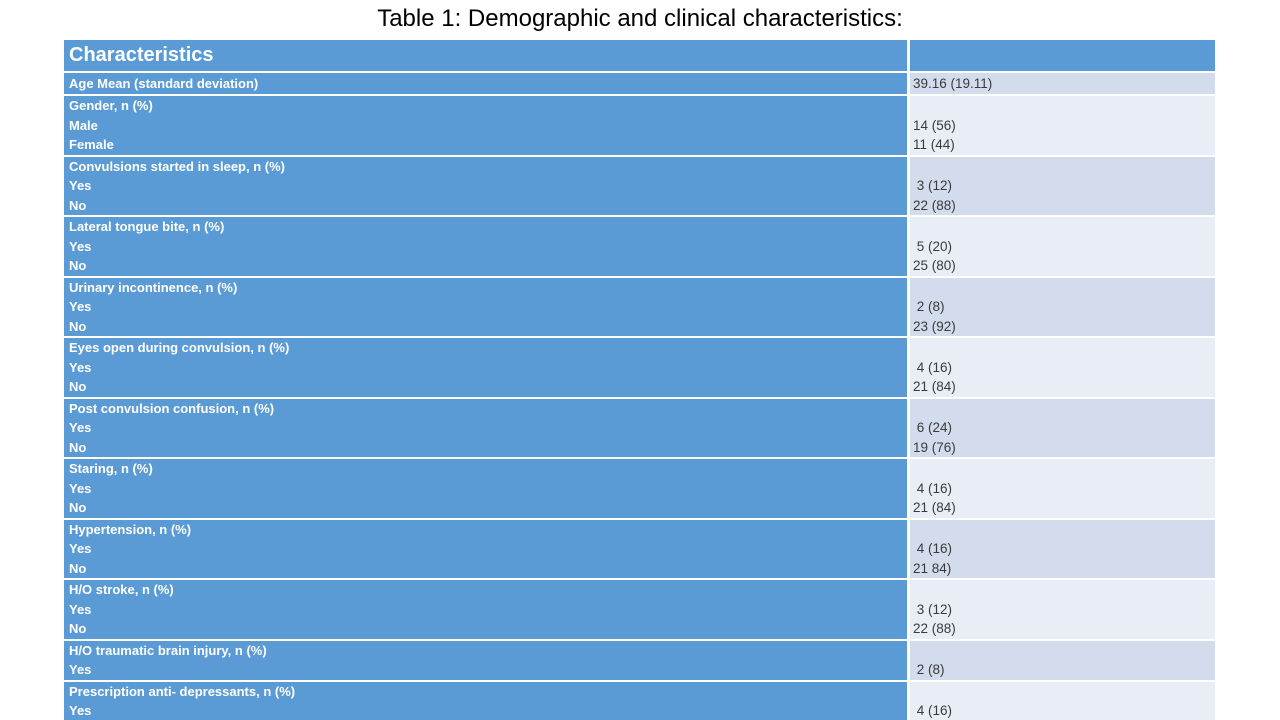  I want to click on value-cell: 4 (16), so click(1062, 700).